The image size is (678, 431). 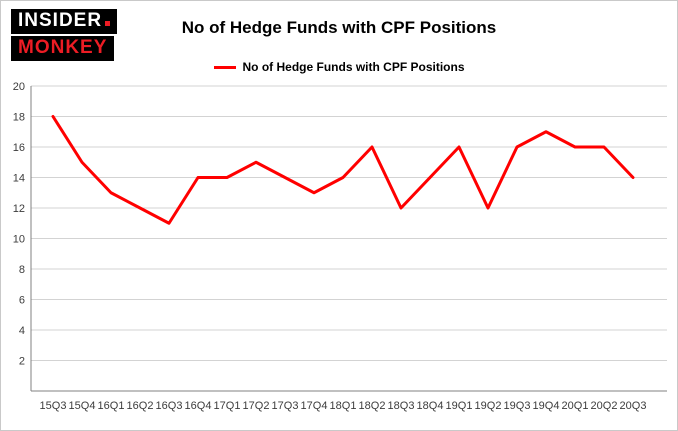 What do you see at coordinates (198, 406) in the screenshot?
I see `x-axis-tick-label: 16Q4` at bounding box center [198, 406].